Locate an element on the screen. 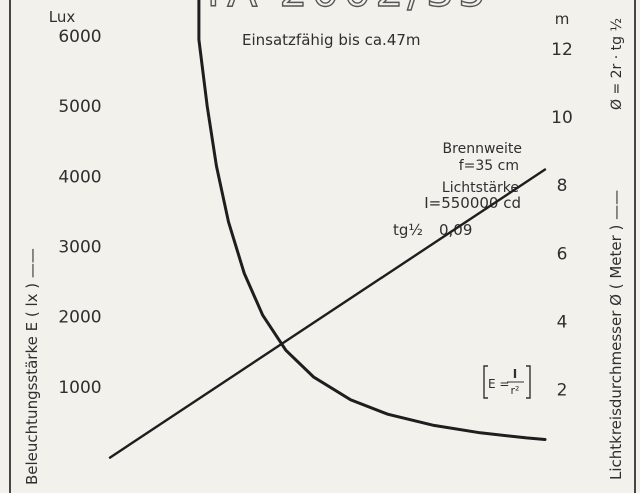 This screenshot has width=640, height=493. focal-length-label: Brennweite is located at coordinates (482, 149).